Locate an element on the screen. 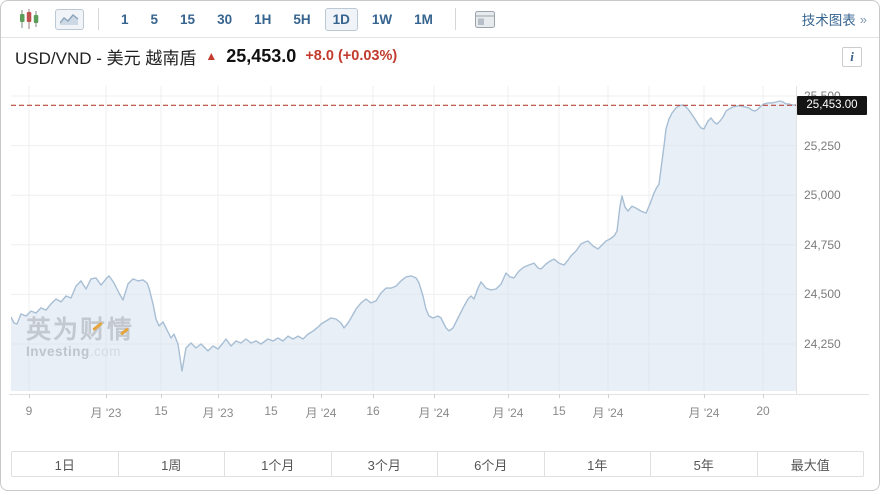 This screenshot has width=880, height=491. interval-1: 1 is located at coordinates (125, 19).